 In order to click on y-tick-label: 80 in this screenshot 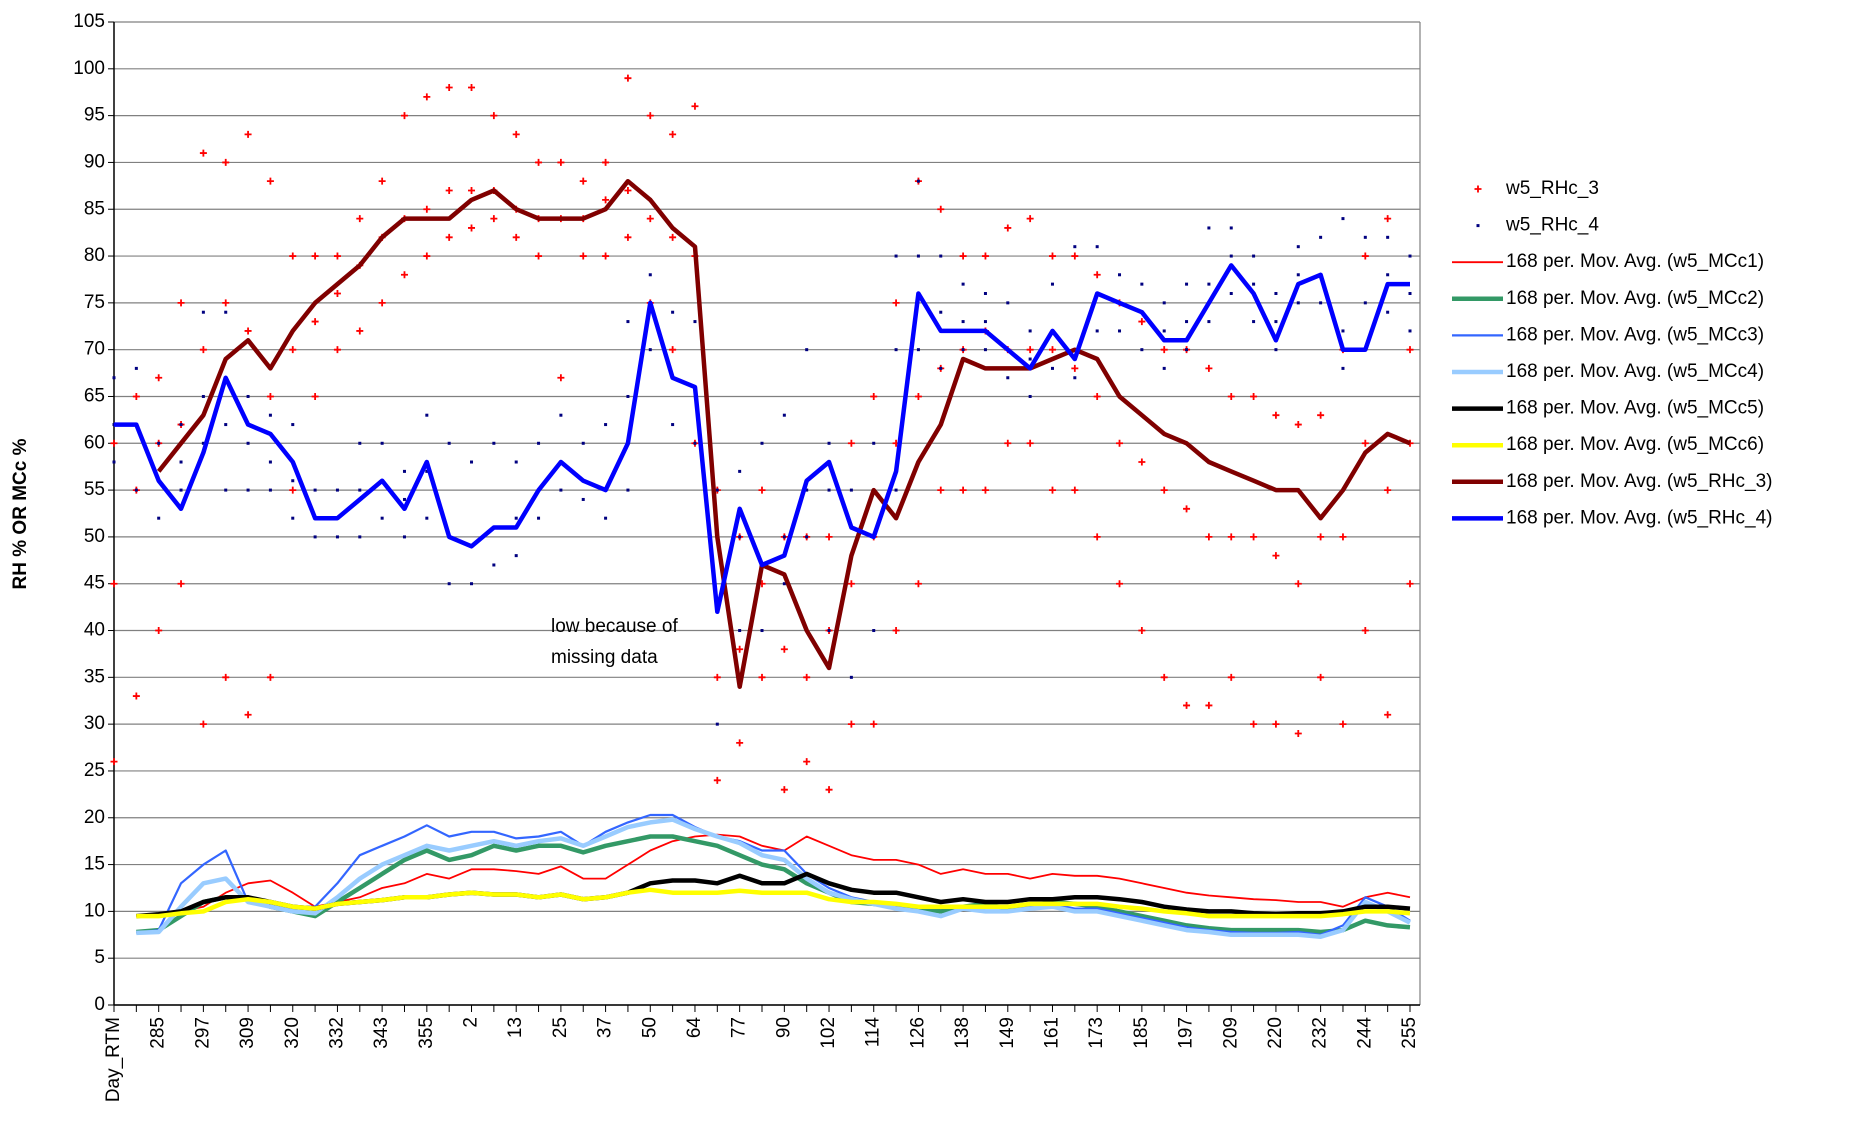, I will do `click(94, 255)`.